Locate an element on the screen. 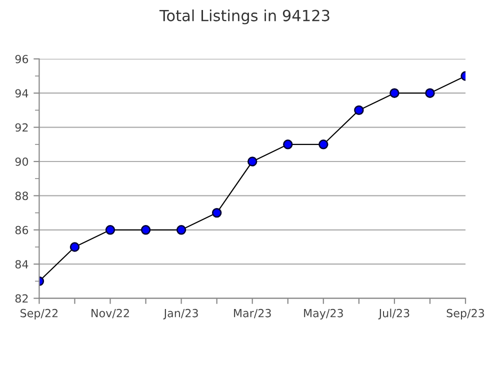 Image resolution: width=490 pixels, height=380 pixels. x-tick-label: Jul/23 is located at coordinates (394, 314).